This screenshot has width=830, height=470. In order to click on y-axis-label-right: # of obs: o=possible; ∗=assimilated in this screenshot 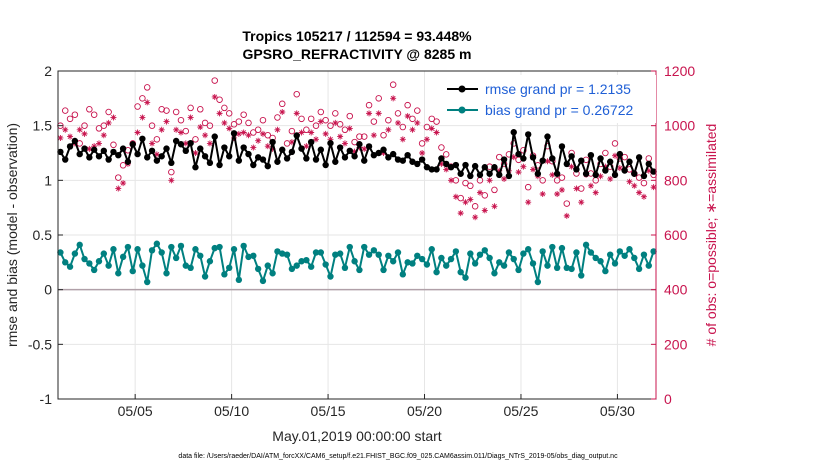, I will do `click(711, 235)`.